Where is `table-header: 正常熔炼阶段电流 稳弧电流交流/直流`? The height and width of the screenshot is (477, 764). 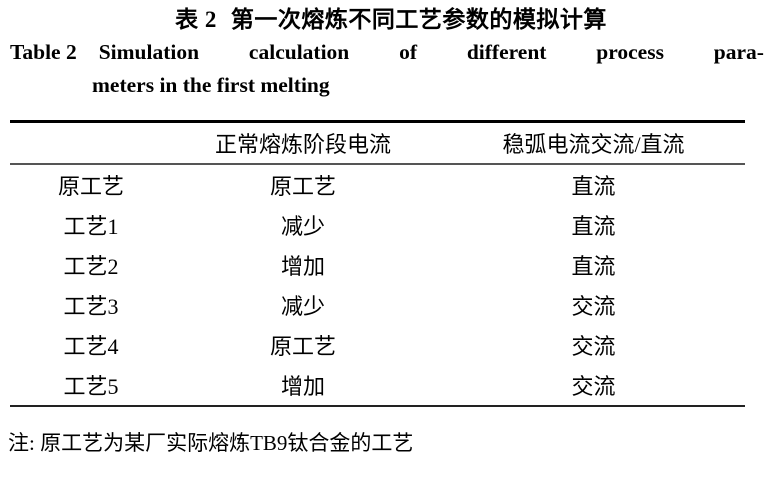 table-header: 正常熔炼阶段电流 稳弧电流交流/直流 is located at coordinates (377, 143).